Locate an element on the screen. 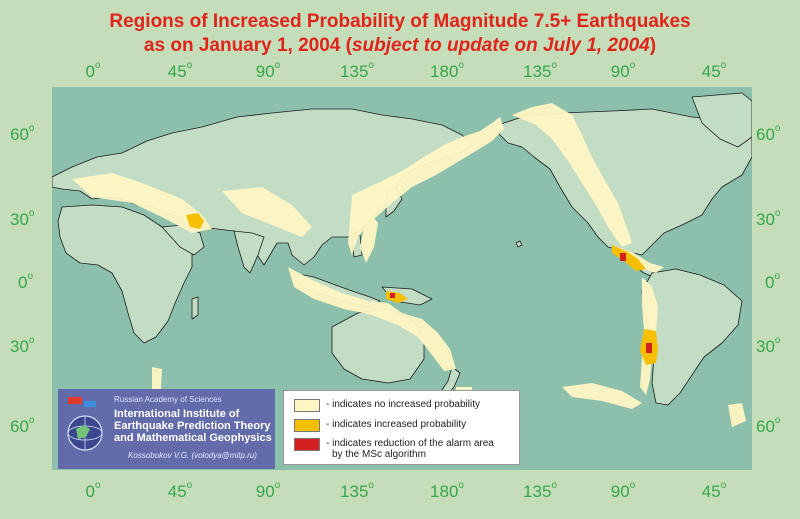  lon-label-top-3: 135o is located at coordinates (357, 70).